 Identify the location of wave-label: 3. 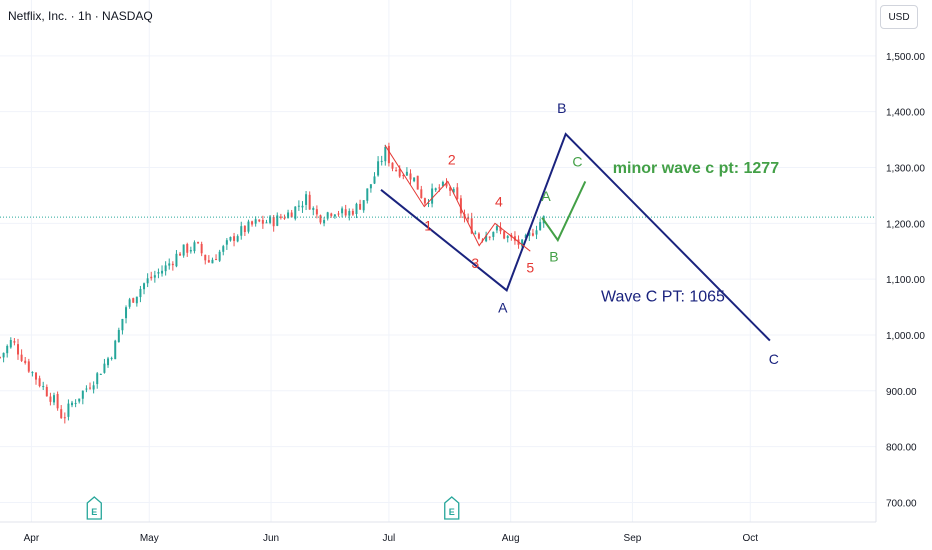
(475, 263).